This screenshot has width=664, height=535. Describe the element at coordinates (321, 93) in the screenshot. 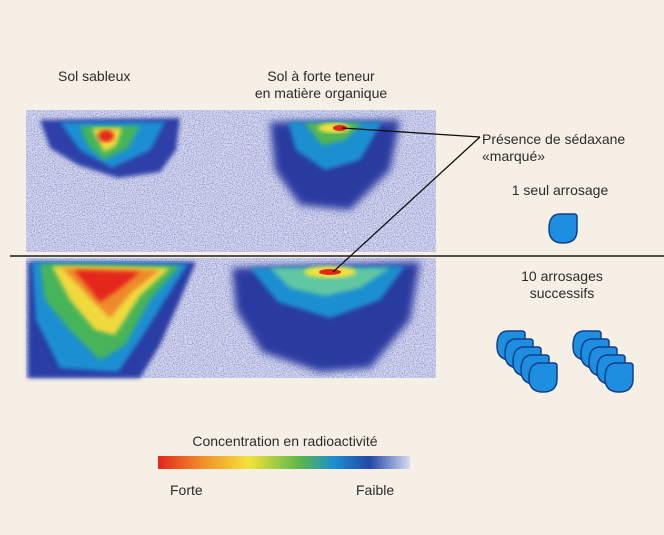

I see `organic-soil-label-line2: en matière organique` at that location.